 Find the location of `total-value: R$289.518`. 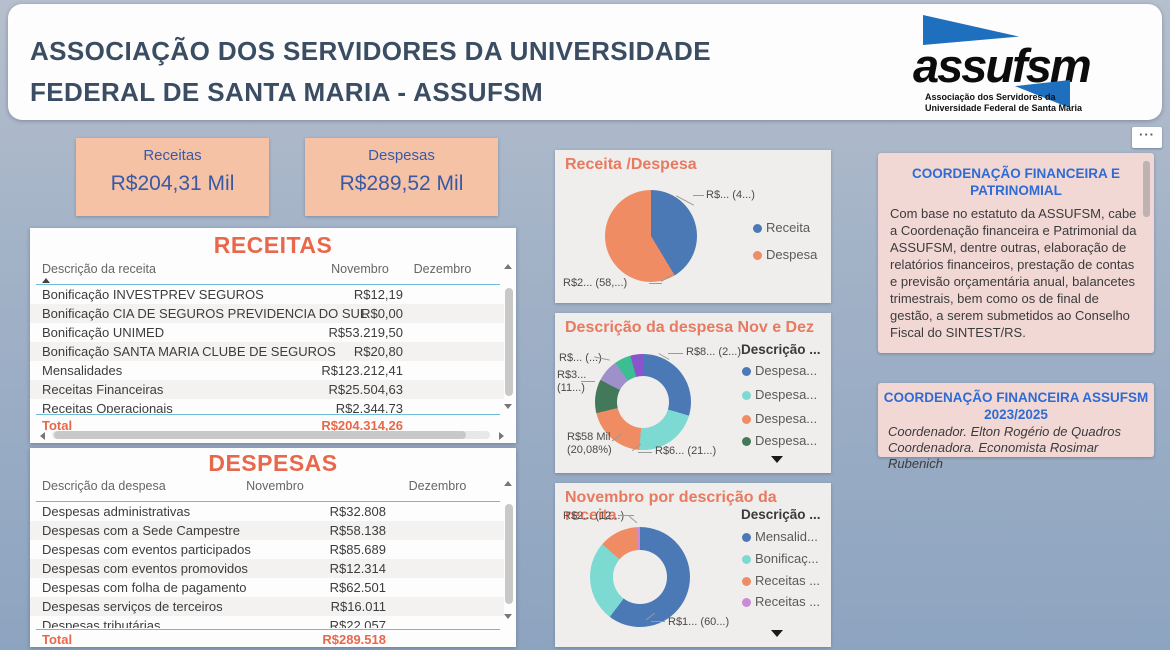

total-value: R$289.518 is located at coordinates (354, 639).